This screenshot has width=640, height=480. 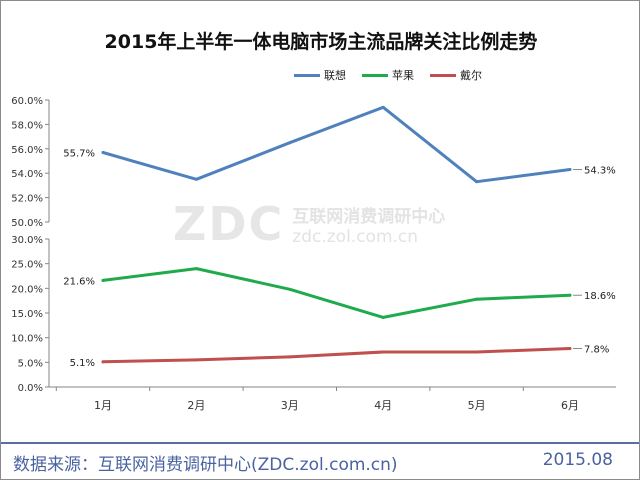 I want to click on legend-swatch-apple, so click(x=375, y=75).